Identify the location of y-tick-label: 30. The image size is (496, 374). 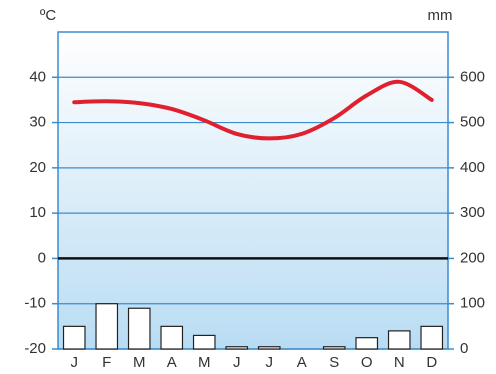
(37, 122).